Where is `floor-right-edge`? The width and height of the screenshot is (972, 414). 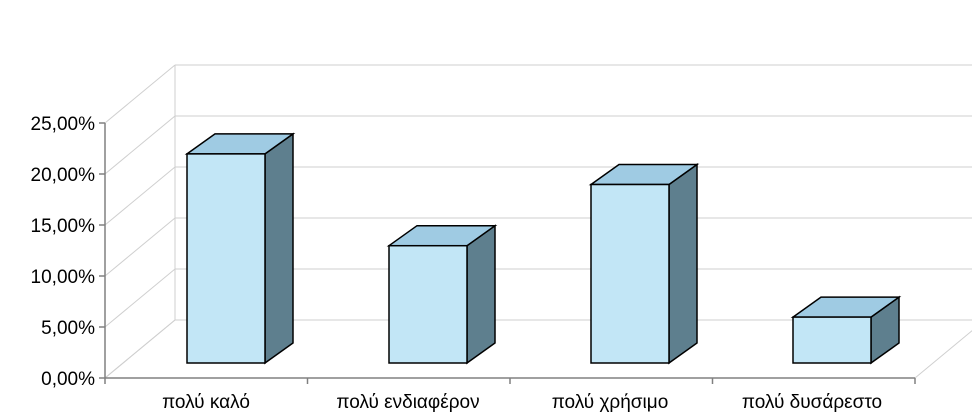 floor-right-edge is located at coordinates (943, 354).